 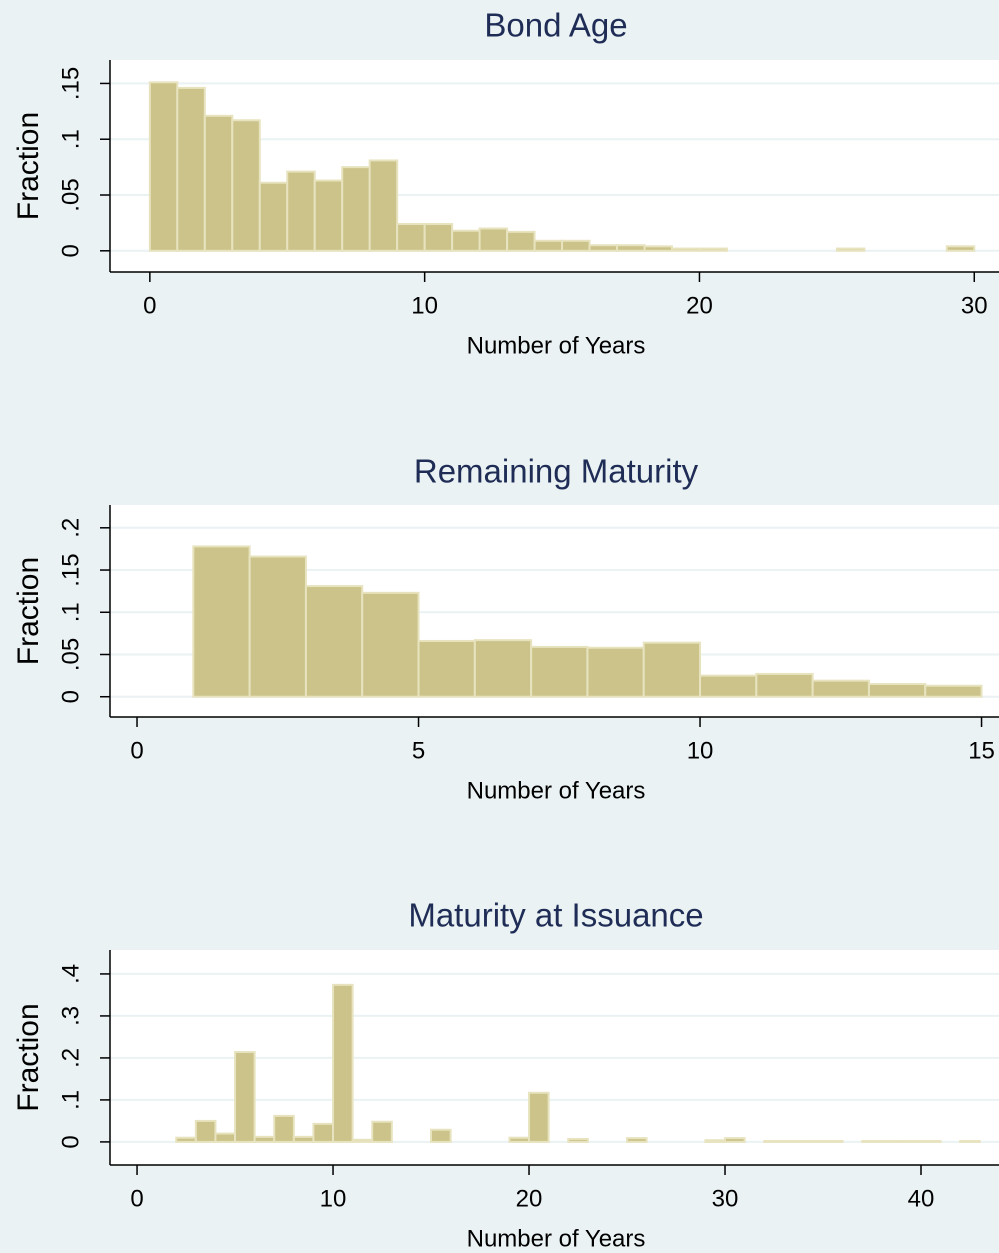 I want to click on chart-title: Maturity at Issuance, so click(x=555, y=915).